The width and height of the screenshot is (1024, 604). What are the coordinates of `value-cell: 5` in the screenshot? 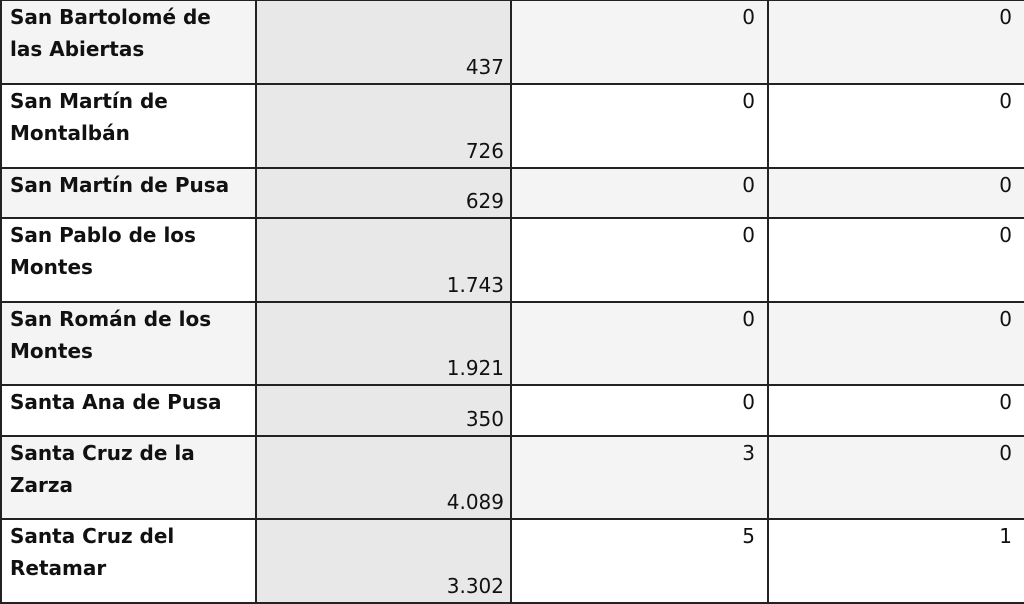 It's located at (639, 561).